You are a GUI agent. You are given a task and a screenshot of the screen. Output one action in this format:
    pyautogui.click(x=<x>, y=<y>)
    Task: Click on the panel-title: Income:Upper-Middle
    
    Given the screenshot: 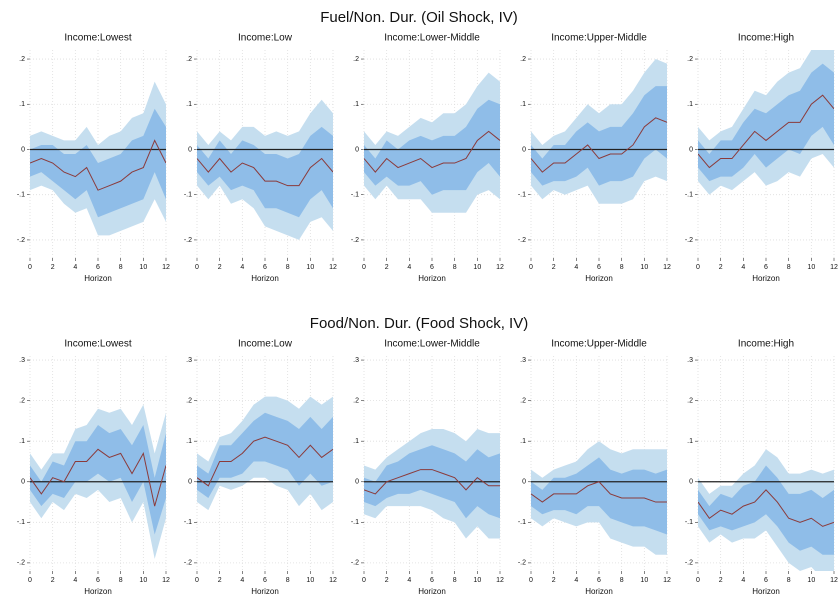 What is the action you would take?
    pyautogui.click(x=599, y=38)
    